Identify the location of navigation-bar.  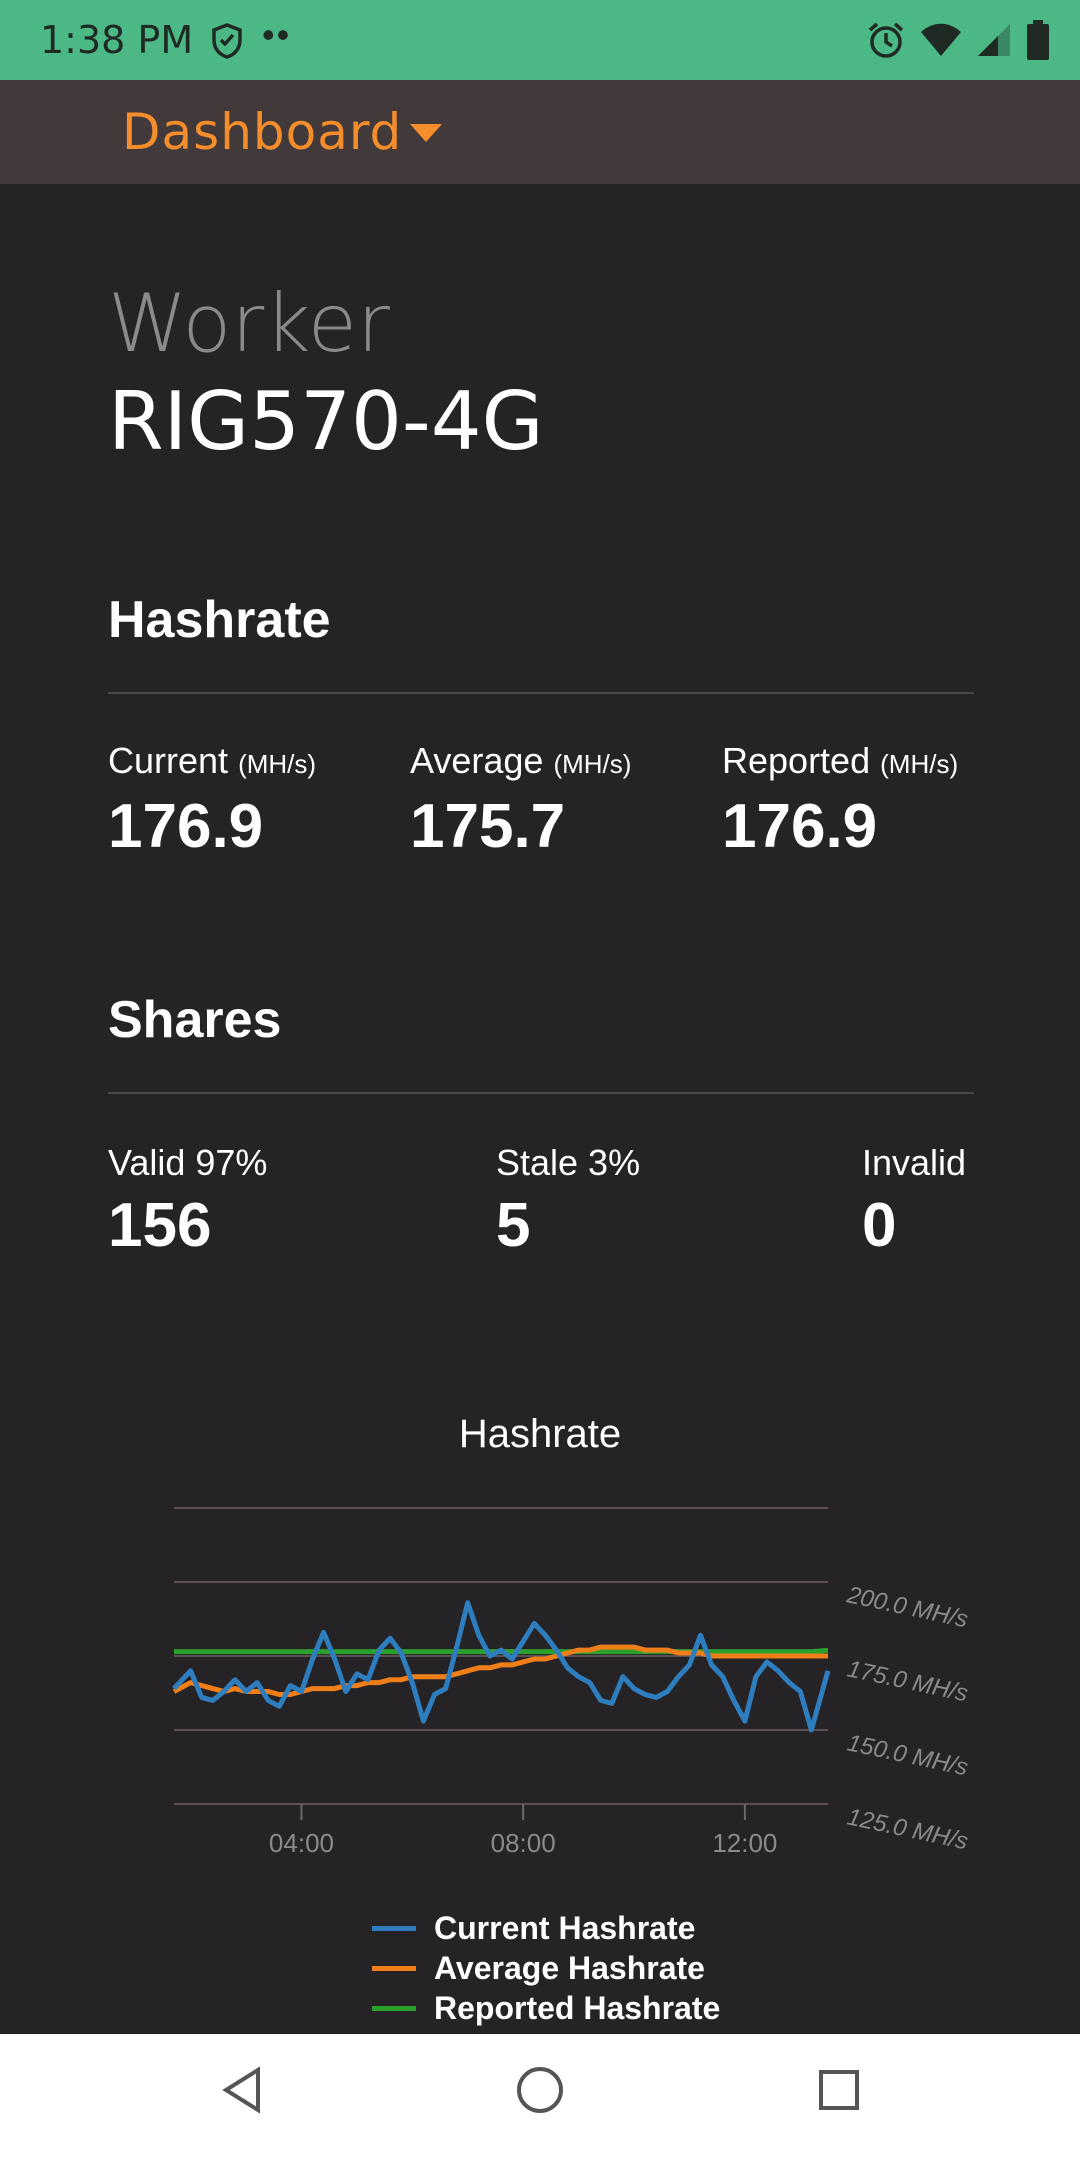
(540, 2097).